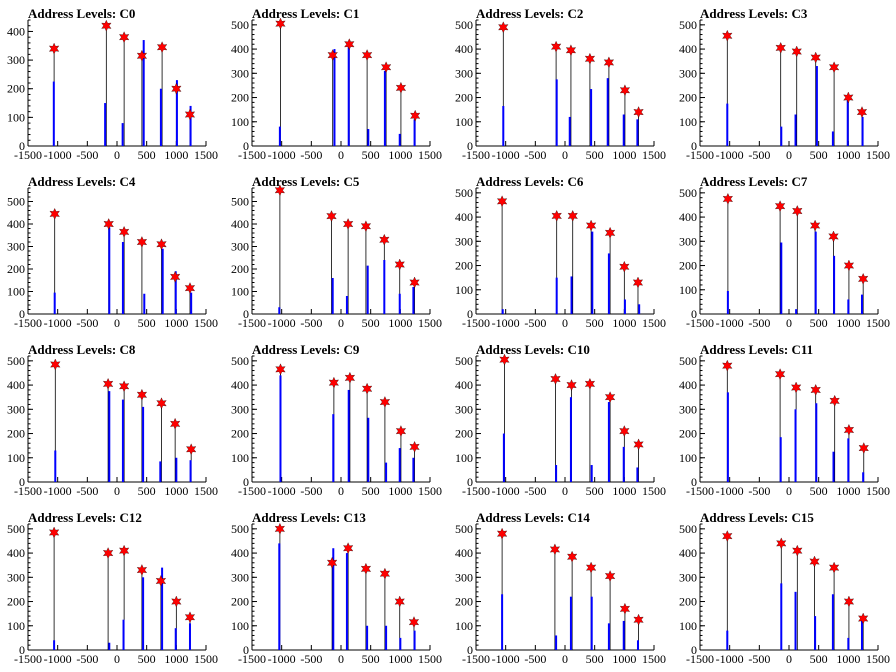 The height and width of the screenshot is (672, 896). I want to click on y-tick-label: 500, so click(16, 202).